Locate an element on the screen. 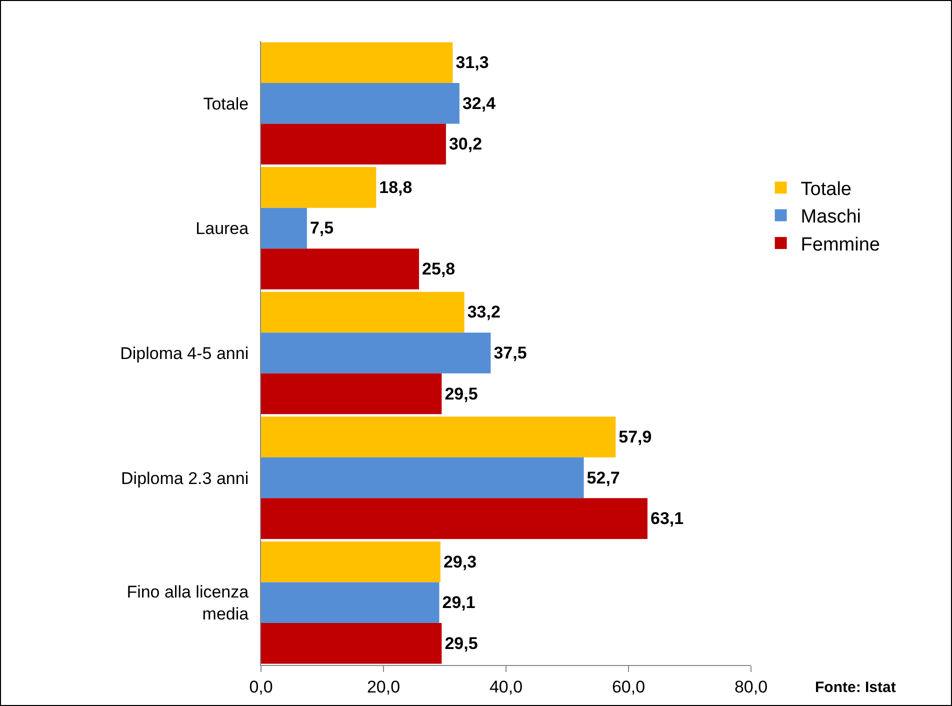 Image resolution: width=952 pixels, height=706 pixels. data-label: 52,7 is located at coordinates (603, 478).